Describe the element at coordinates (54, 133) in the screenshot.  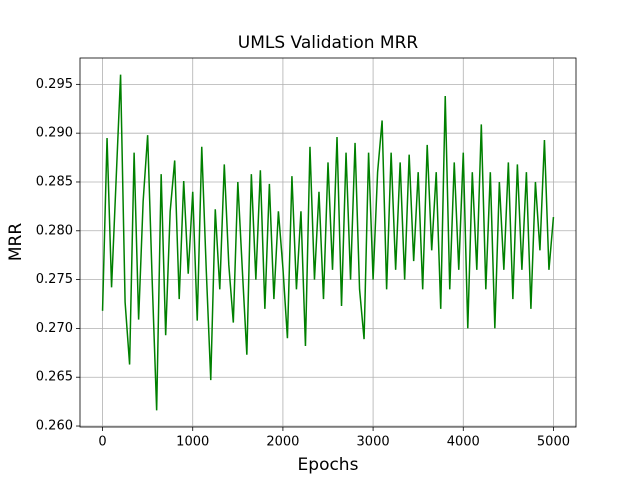
I see `y-tick-label: 0.290` at that location.